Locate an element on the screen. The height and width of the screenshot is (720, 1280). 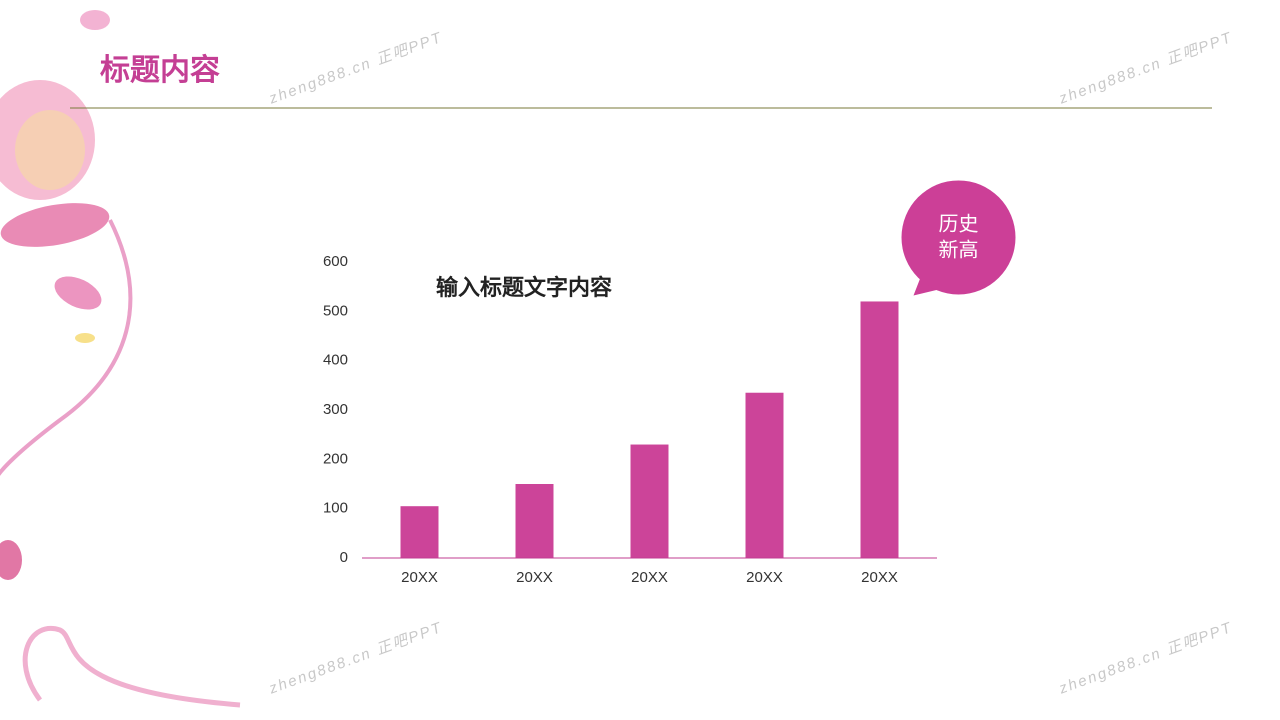
y-tick-label: 400 is located at coordinates (335, 360).